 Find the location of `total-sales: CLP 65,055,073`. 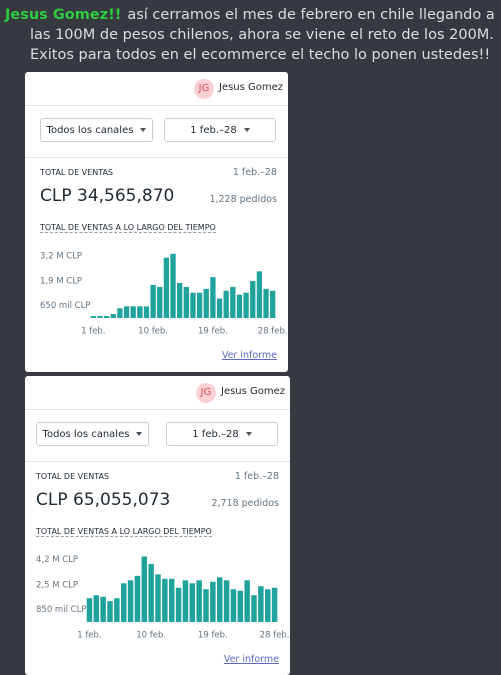

total-sales: CLP 65,055,073 is located at coordinates (103, 500).